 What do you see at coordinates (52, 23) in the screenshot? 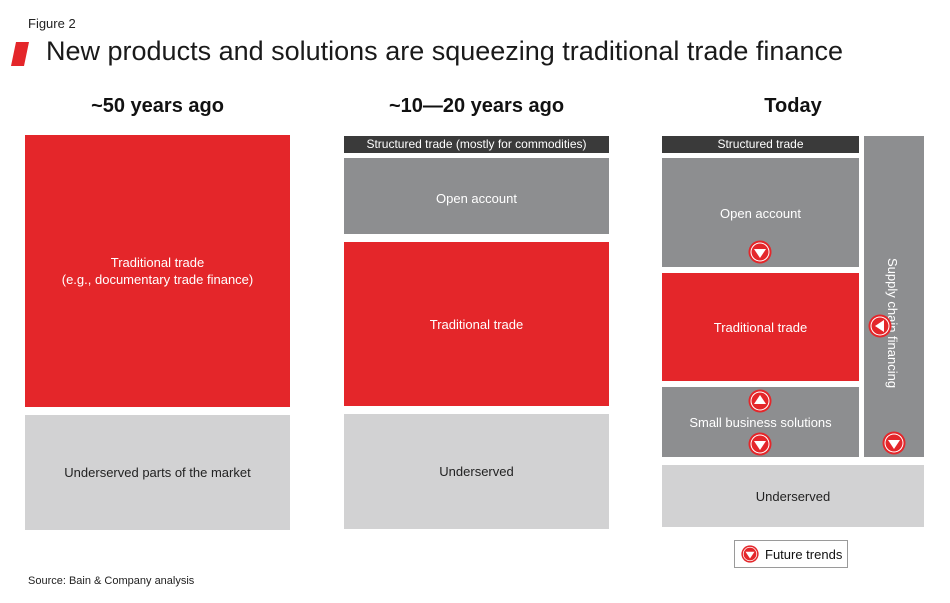
I see `figure-label: Figure 2` at bounding box center [52, 23].